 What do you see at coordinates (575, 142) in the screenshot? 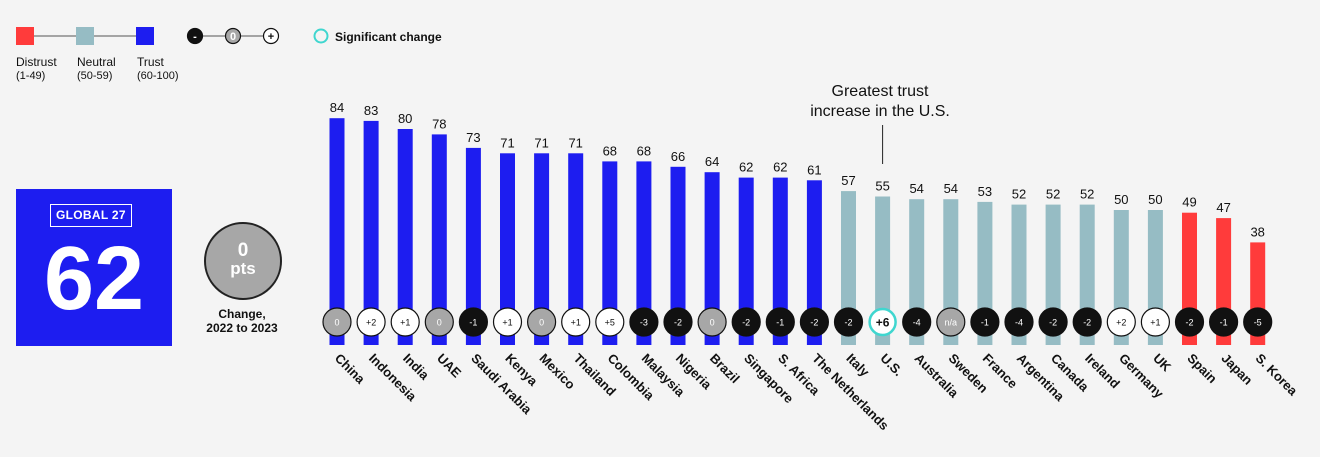
I see `bar-value-label: 71` at bounding box center [575, 142].